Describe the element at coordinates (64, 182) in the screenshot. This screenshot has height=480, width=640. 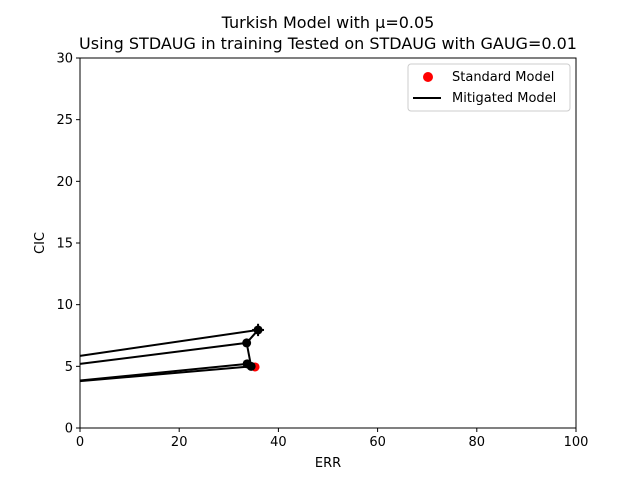
I see `y-tick-label: 20` at that location.